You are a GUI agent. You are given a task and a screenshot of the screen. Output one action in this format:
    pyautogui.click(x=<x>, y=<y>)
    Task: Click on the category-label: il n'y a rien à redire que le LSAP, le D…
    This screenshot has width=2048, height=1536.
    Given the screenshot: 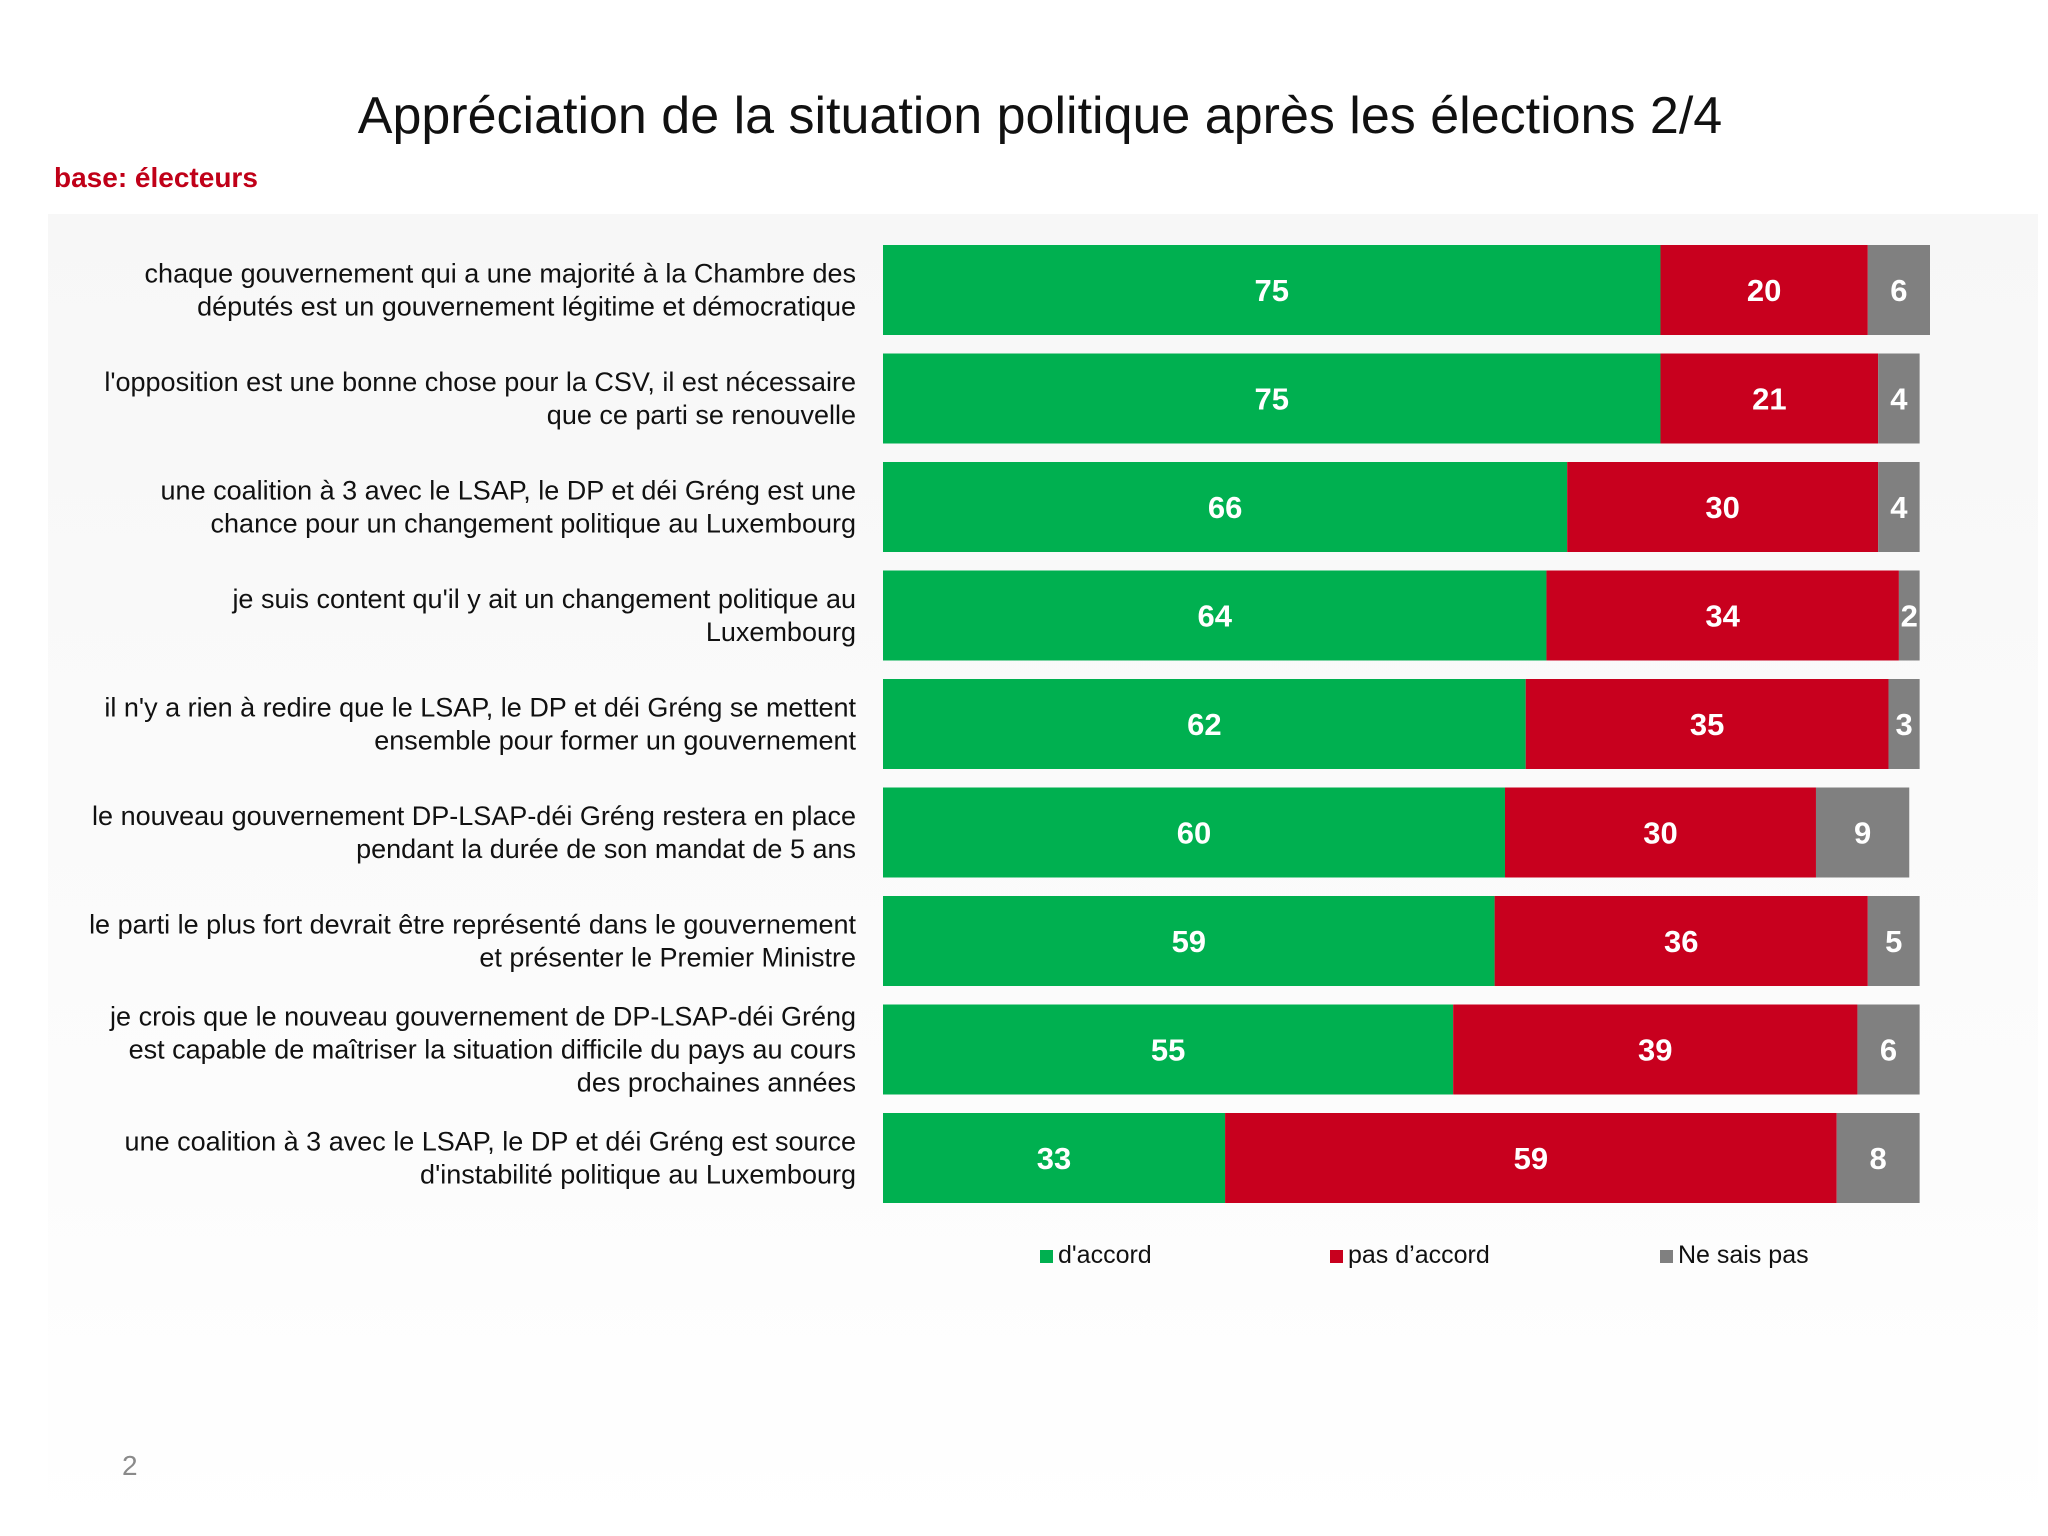 What is the action you would take?
    pyautogui.click(x=480, y=724)
    